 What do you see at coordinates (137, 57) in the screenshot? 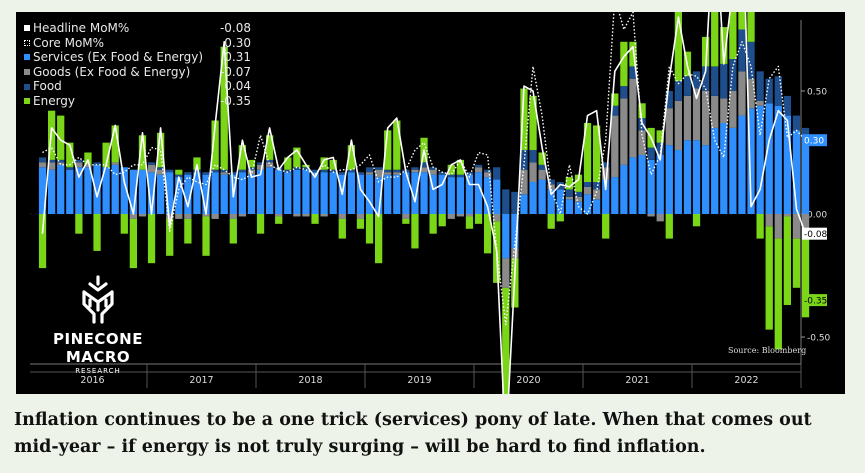
I see `legend-item-services: Services (Ex Food & Energy) 0.31` at bounding box center [137, 57].